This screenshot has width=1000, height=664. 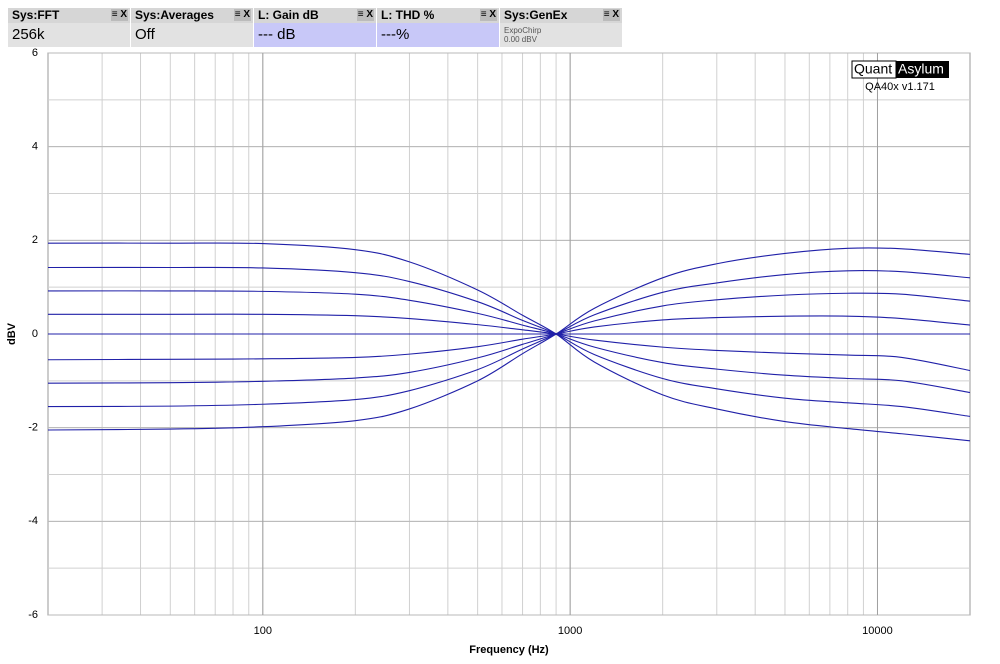 I want to click on panel-header: L: Gain dB ≡ X, so click(x=315, y=15).